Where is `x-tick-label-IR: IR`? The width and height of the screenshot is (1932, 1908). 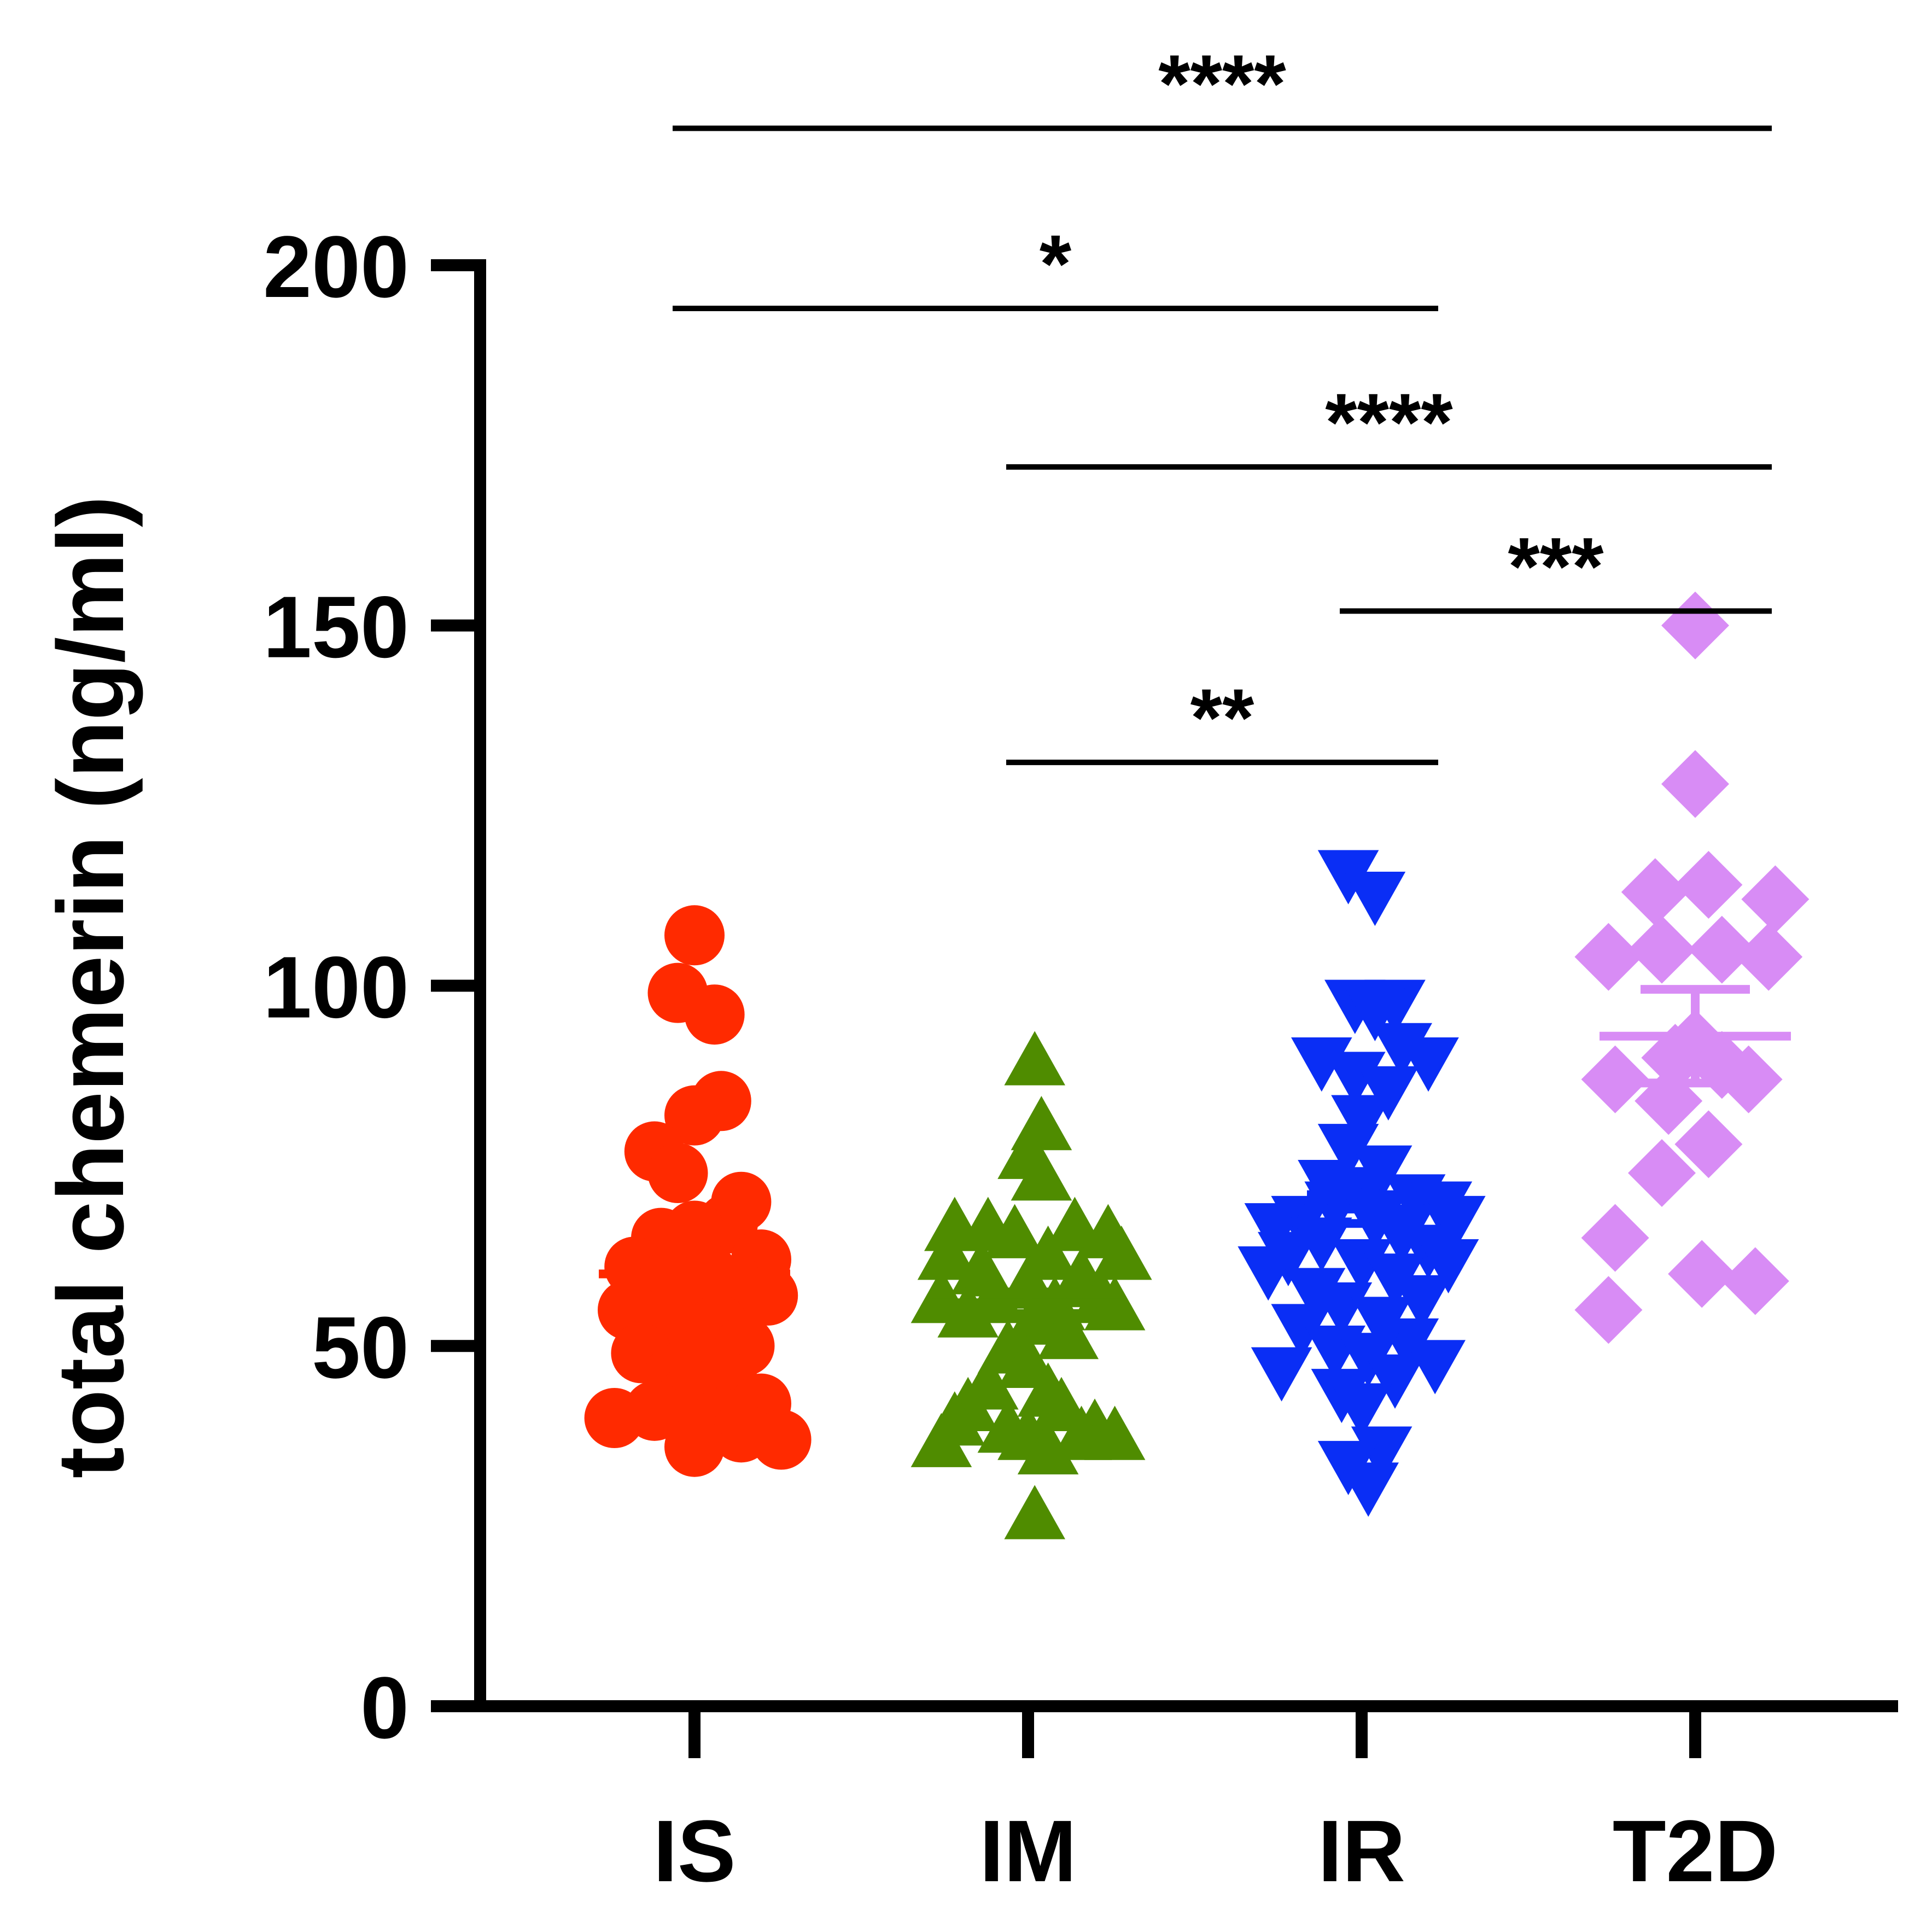 x-tick-label-IR: IR is located at coordinates (1361, 1851).